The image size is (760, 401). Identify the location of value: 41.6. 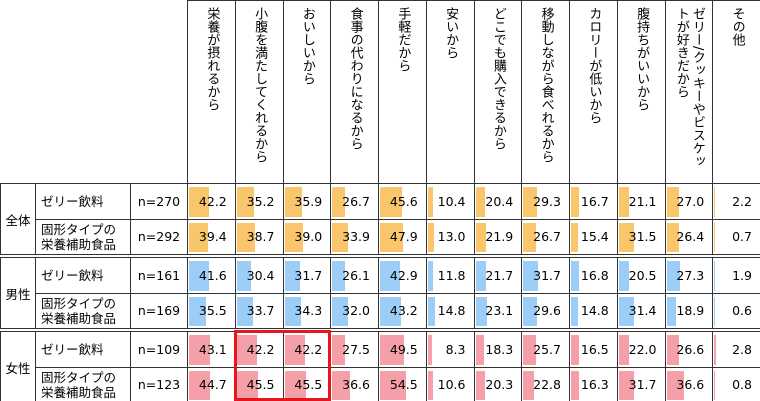
(212, 275).